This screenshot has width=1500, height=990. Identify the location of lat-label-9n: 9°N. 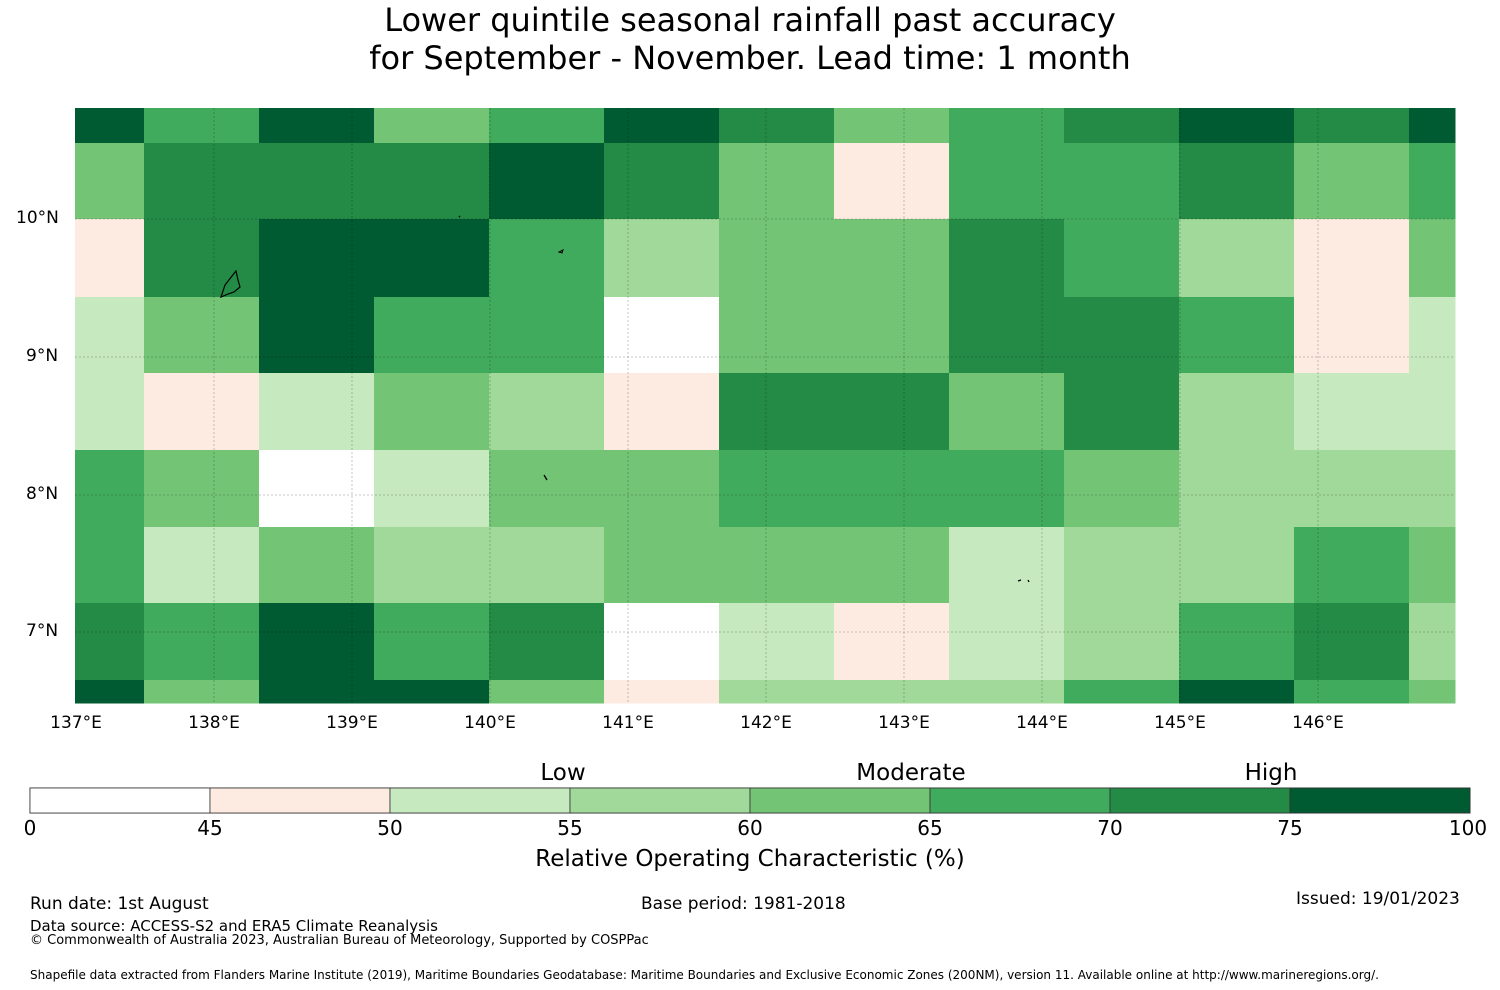
(42, 356).